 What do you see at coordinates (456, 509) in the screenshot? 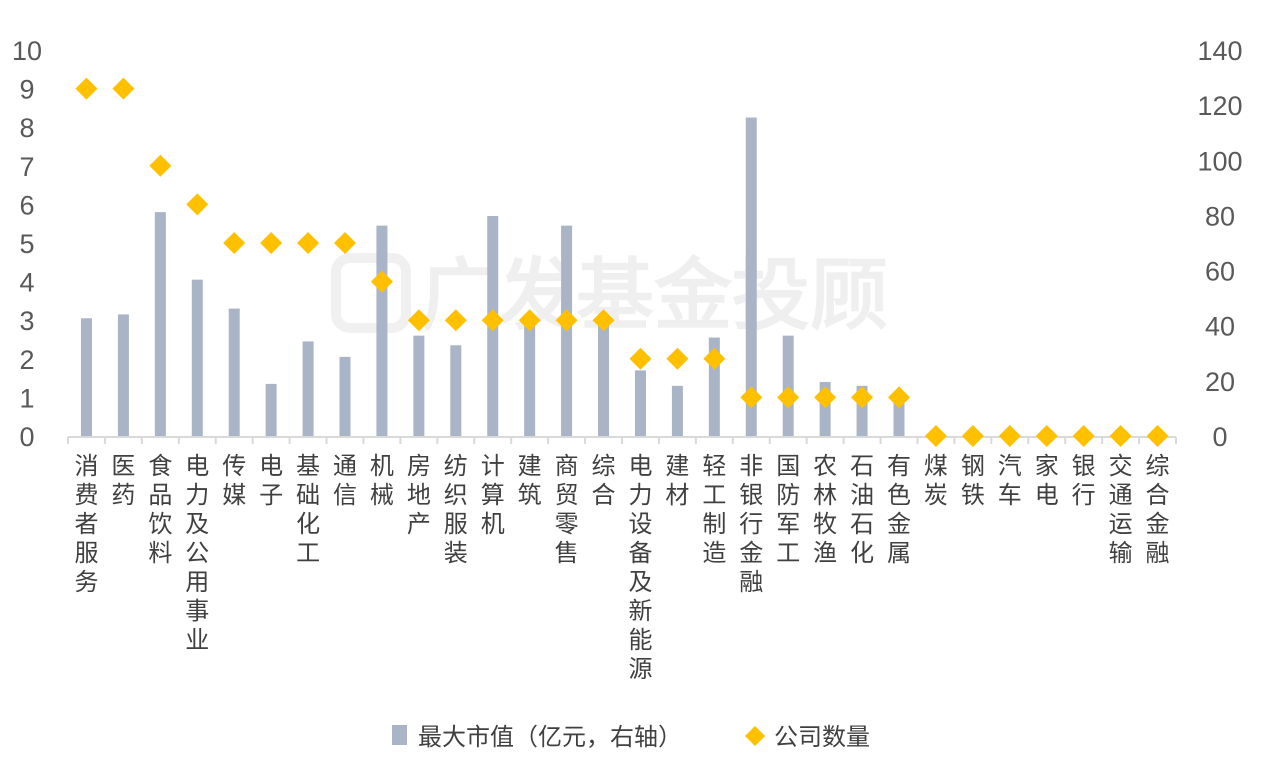
I see `category-label: 纺织服装` at bounding box center [456, 509].